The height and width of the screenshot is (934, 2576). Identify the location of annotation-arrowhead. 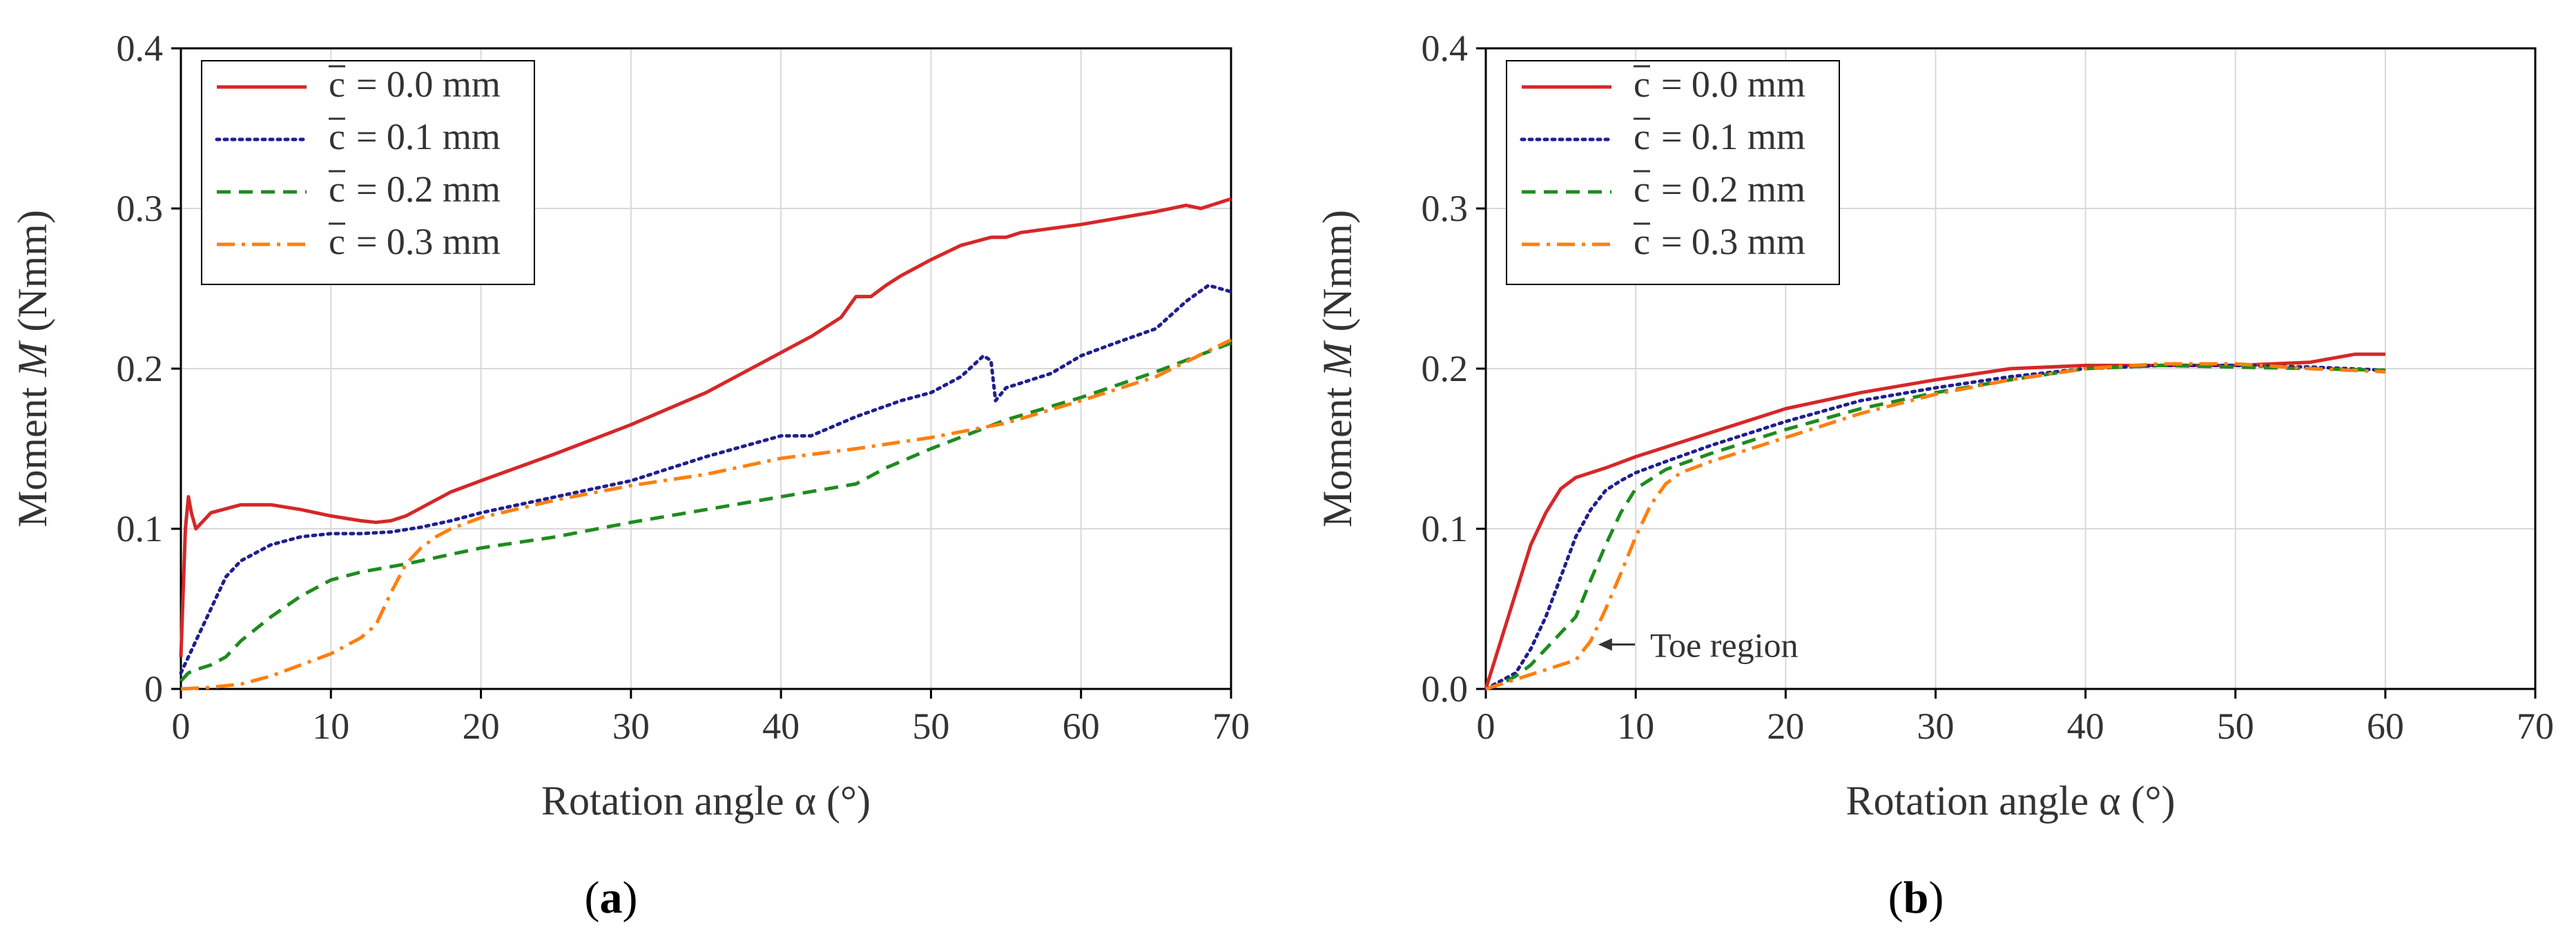
(1605, 644).